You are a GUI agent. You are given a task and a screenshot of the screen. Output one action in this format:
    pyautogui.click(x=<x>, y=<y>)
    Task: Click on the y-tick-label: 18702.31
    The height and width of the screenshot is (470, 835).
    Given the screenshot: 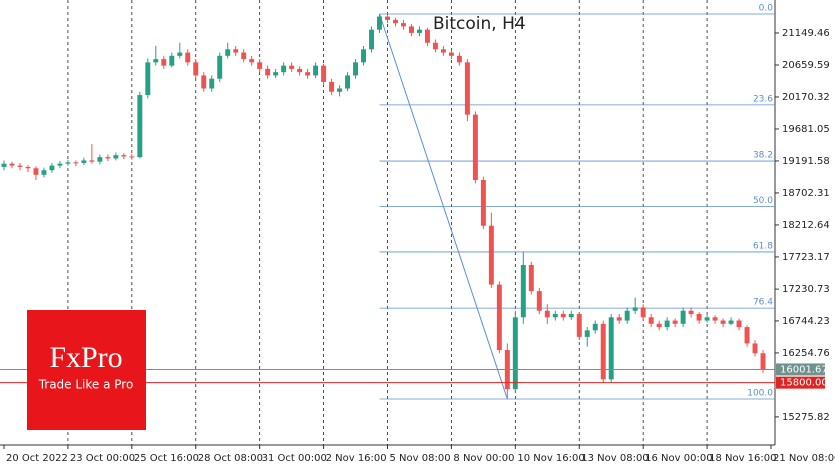 What is the action you would take?
    pyautogui.click(x=806, y=193)
    